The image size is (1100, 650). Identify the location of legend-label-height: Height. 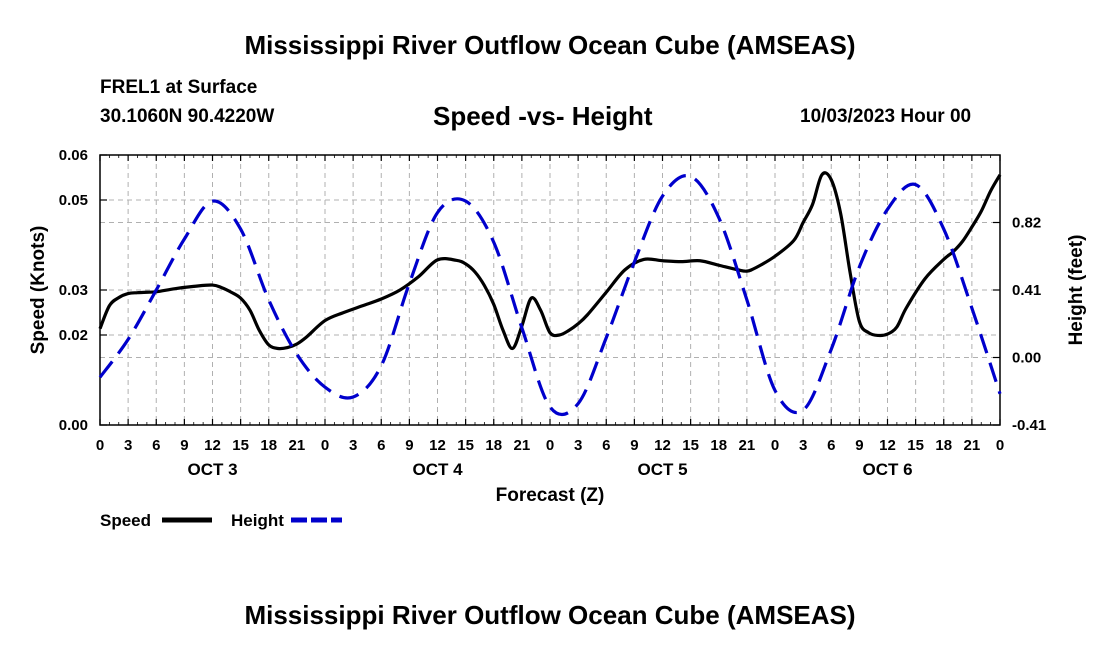
(257, 520).